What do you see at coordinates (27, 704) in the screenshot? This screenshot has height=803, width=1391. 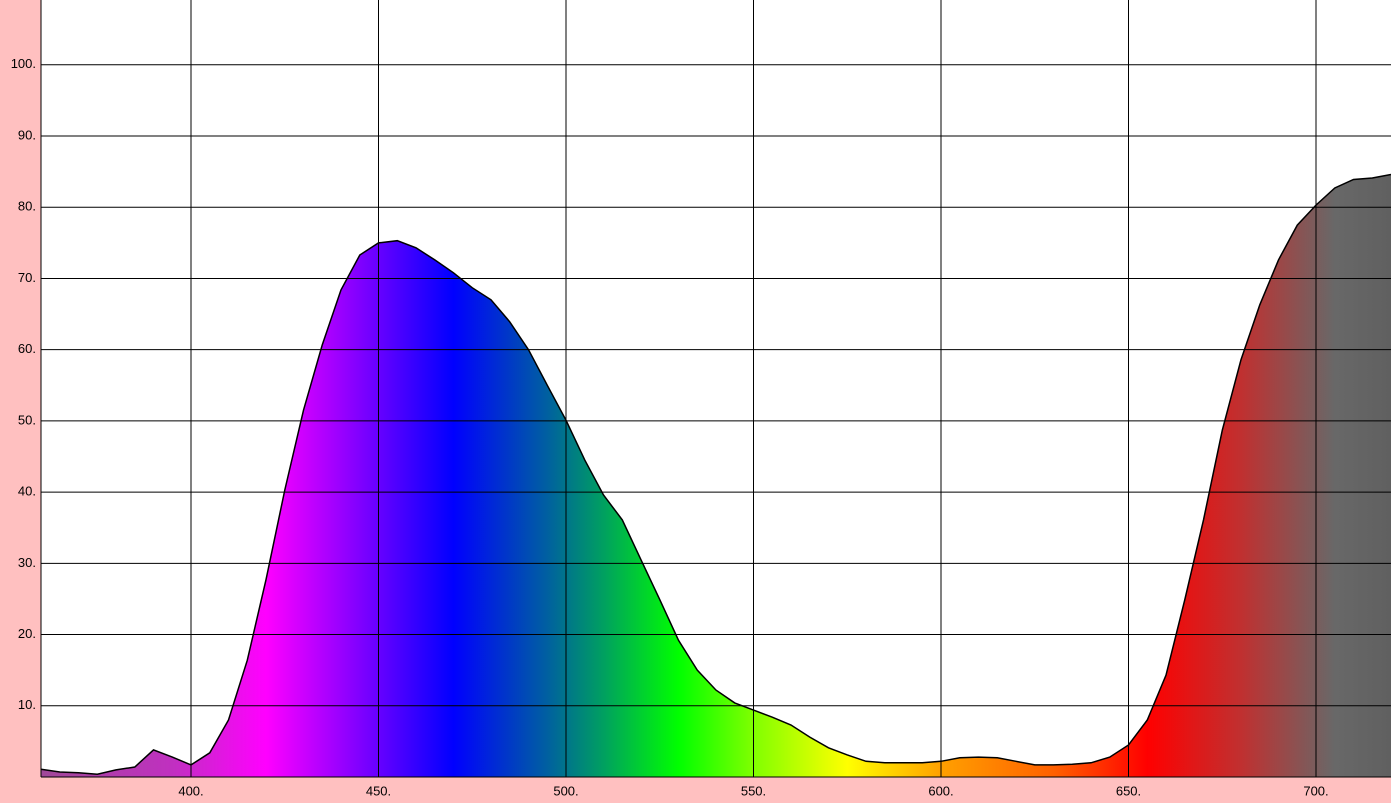 I see `y-tick-label: 10.` at bounding box center [27, 704].